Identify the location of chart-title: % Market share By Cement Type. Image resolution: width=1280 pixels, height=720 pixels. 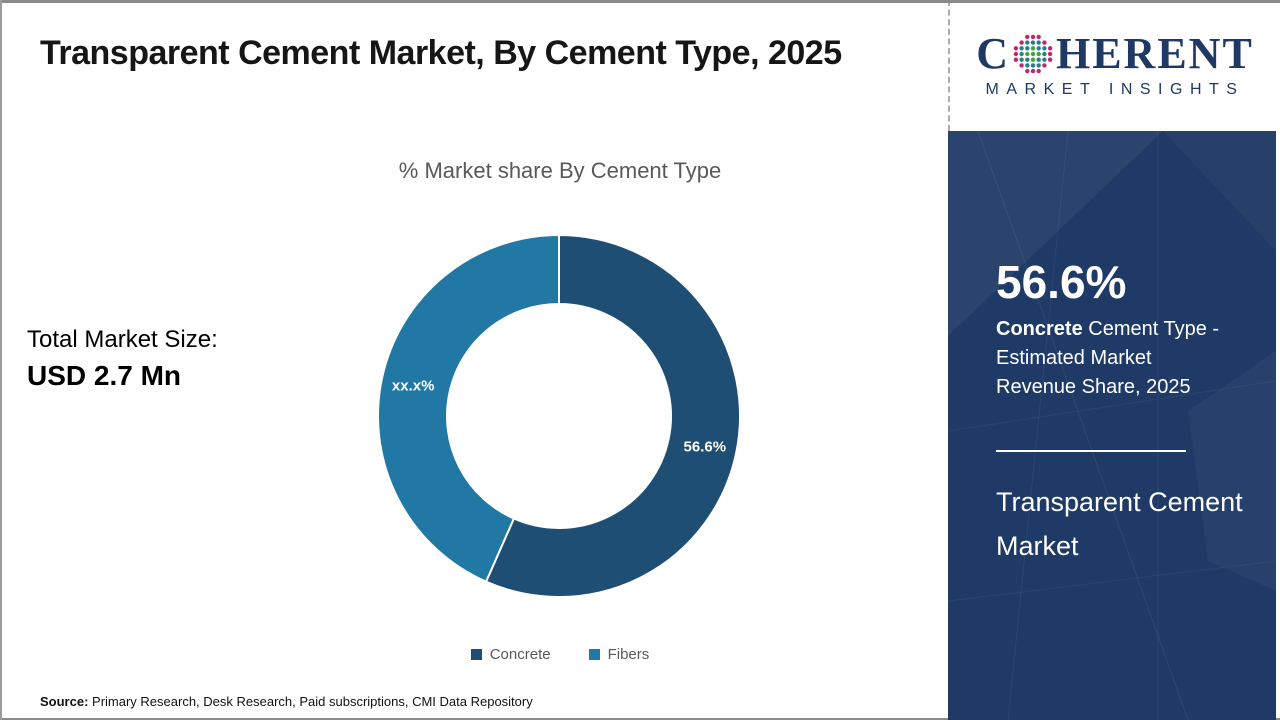
(560, 170).